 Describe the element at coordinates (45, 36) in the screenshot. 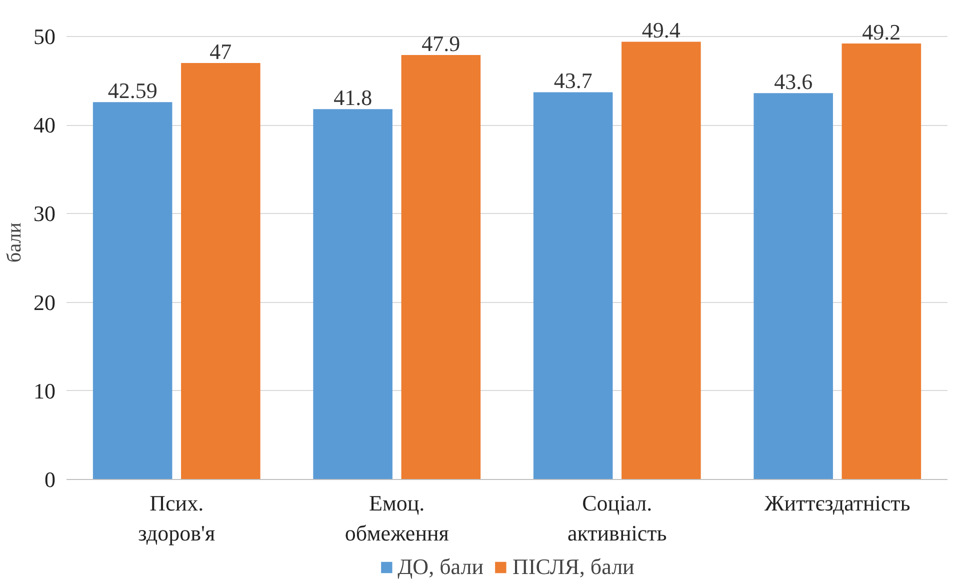

I see `y-tick-label: 50` at that location.